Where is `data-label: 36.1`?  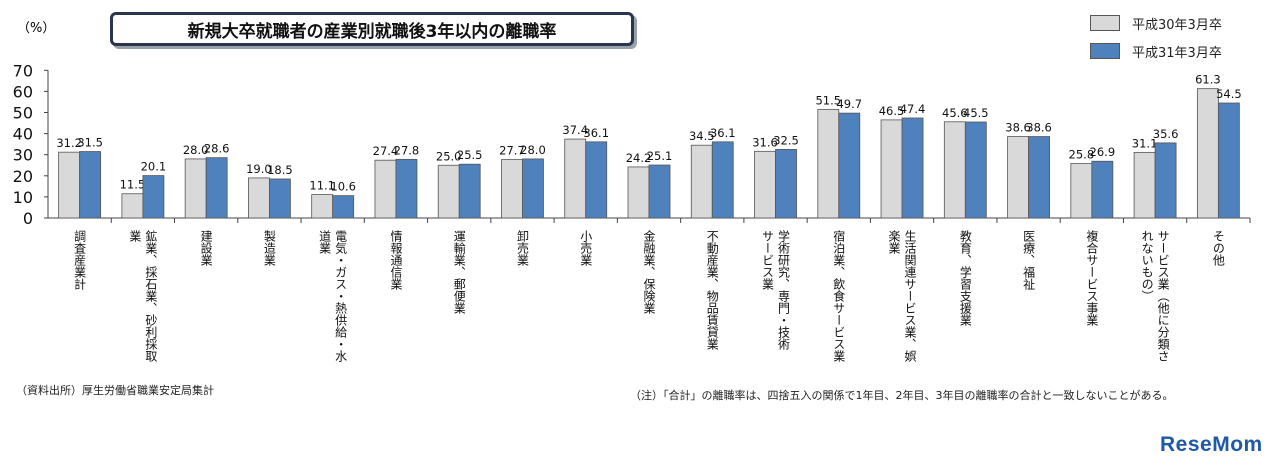
data-label: 36.1 is located at coordinates (723, 133).